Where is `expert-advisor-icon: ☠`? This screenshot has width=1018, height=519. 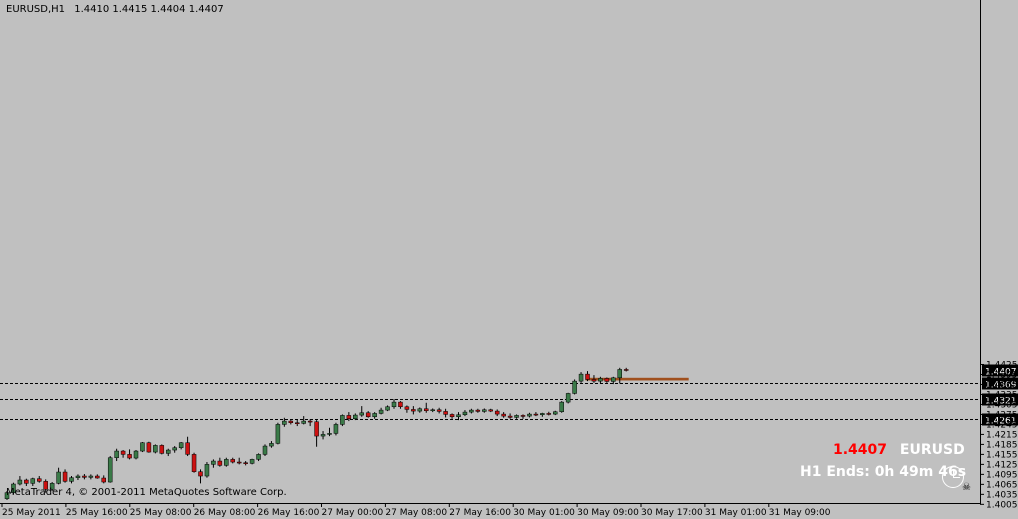
expert-advisor-icon: ☠ is located at coordinates (966, 487).